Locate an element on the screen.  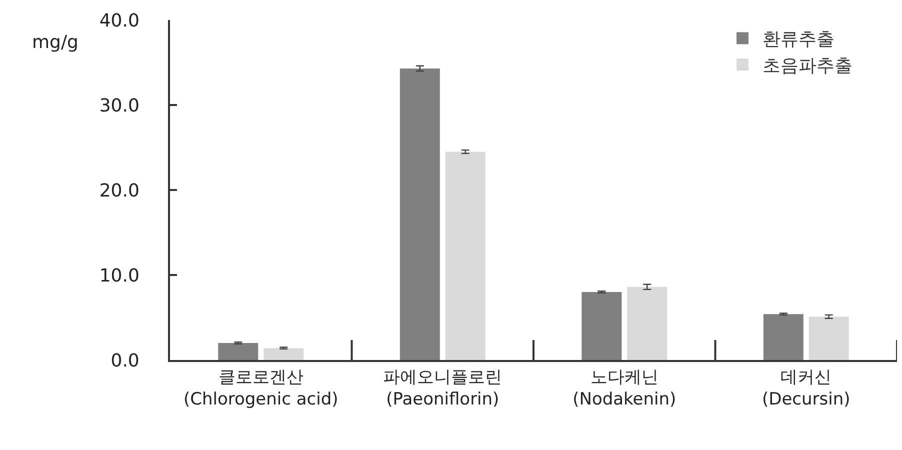
x-tick-label: 파에오니플로린 (Paeoniflorin) is located at coordinates (442, 388).